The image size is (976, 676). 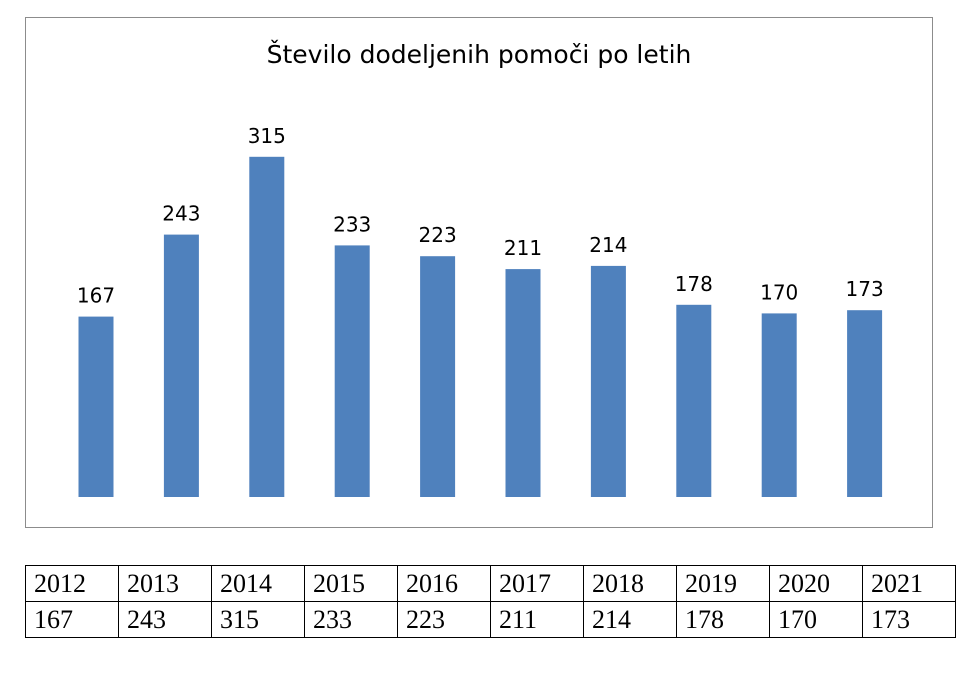 I want to click on table-cell-year: 2016, so click(x=444, y=583).